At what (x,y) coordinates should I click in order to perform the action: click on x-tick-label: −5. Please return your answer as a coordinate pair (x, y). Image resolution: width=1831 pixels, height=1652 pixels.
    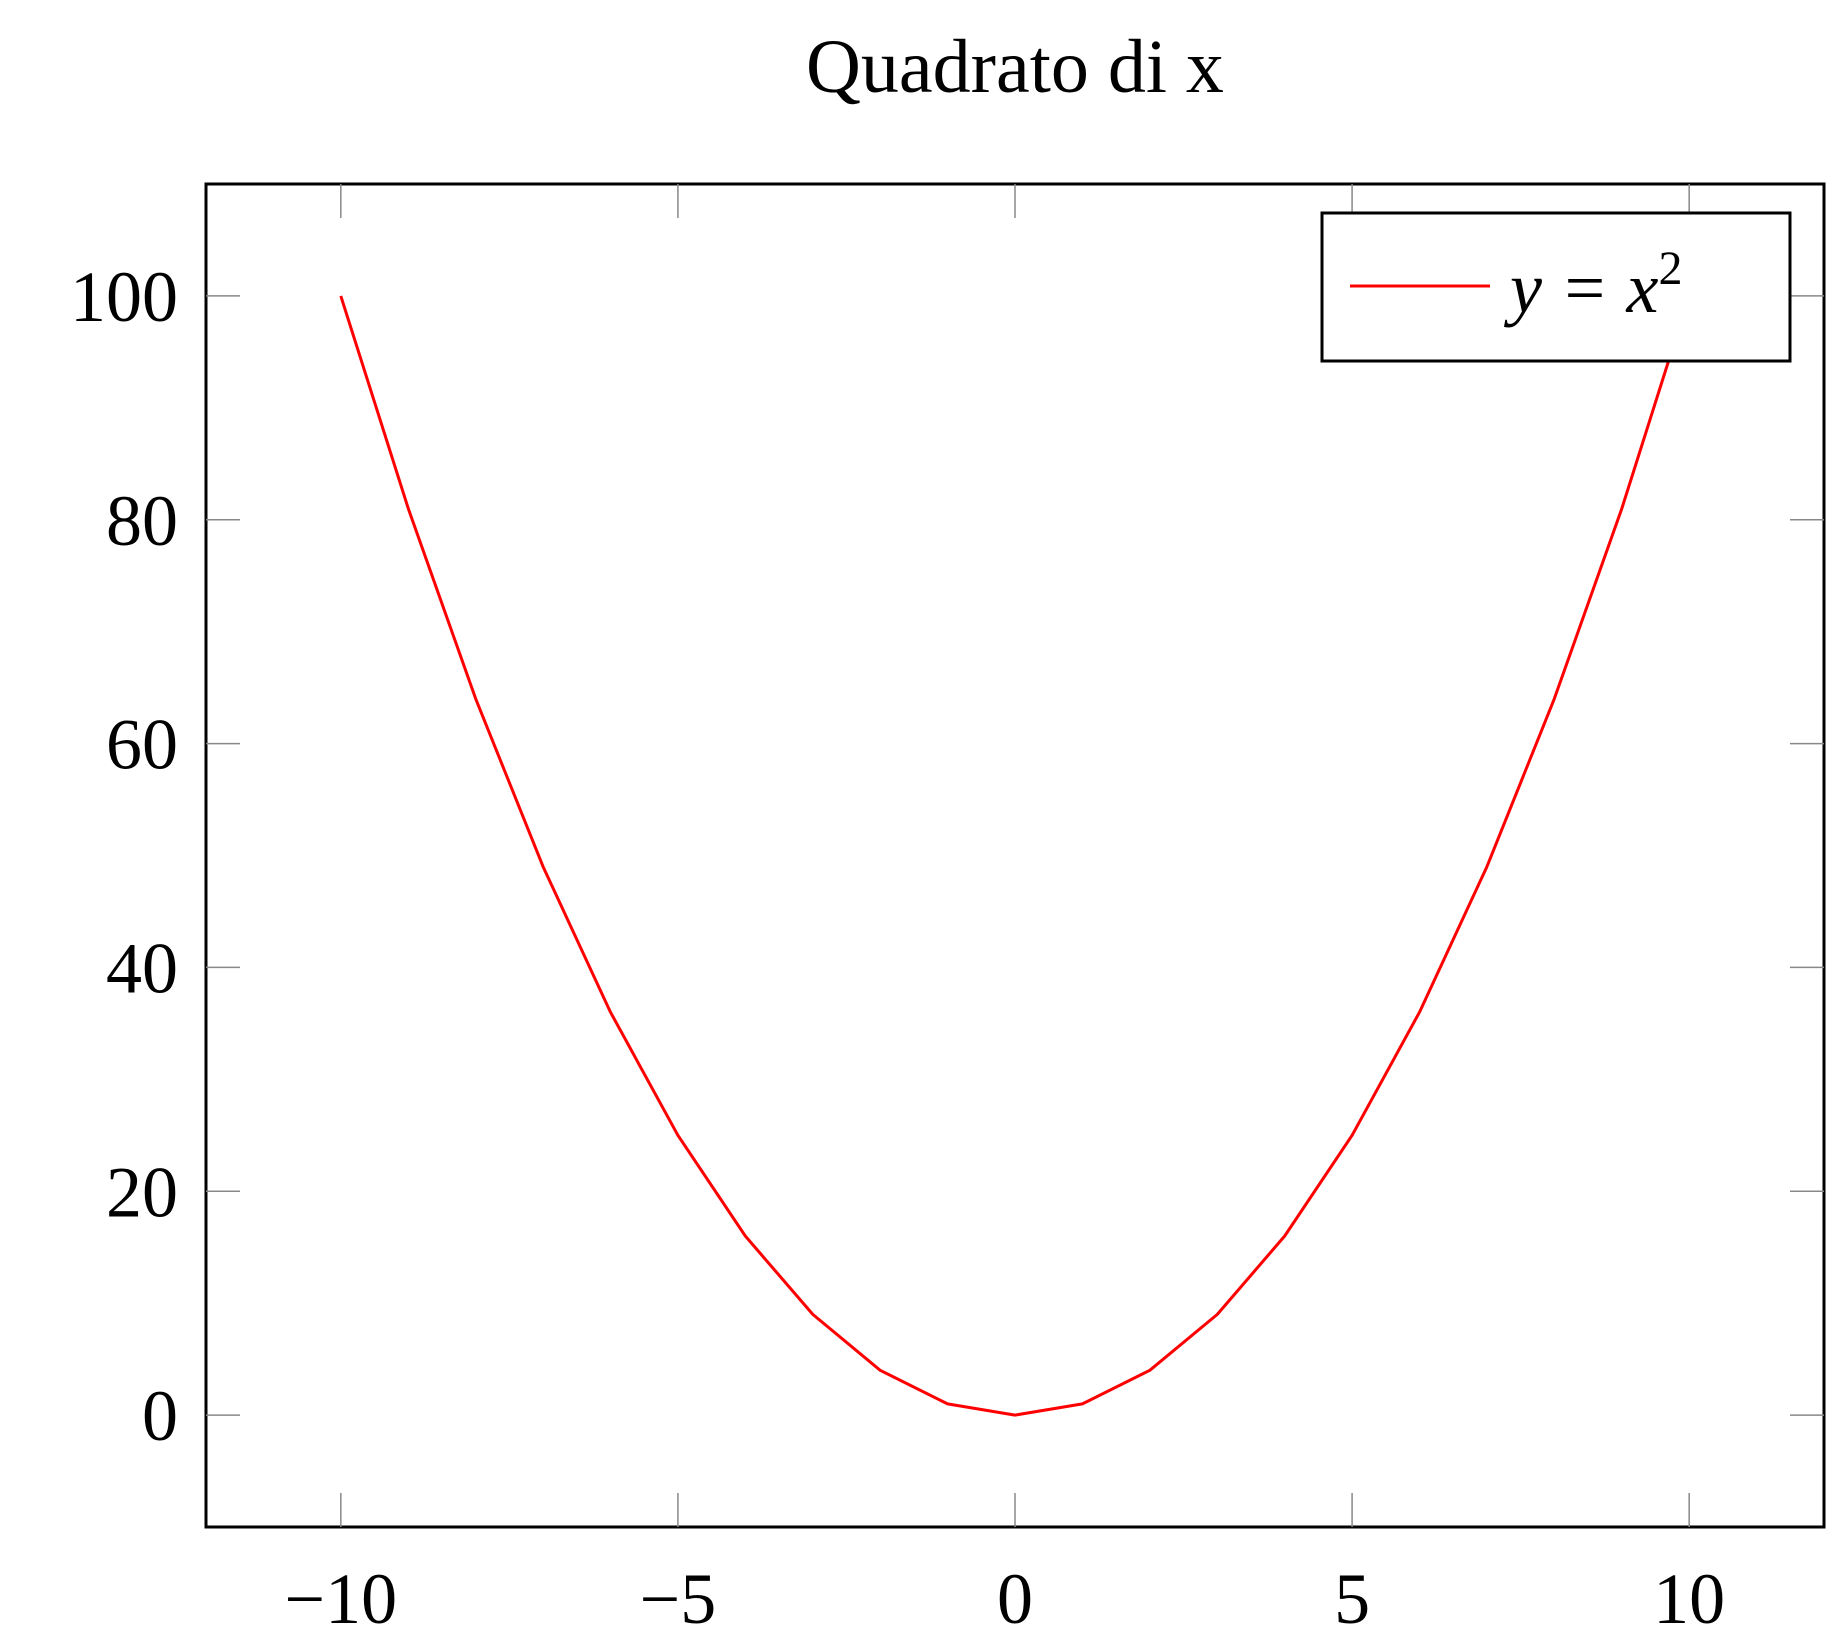
    Looking at the image, I should click on (678, 1599).